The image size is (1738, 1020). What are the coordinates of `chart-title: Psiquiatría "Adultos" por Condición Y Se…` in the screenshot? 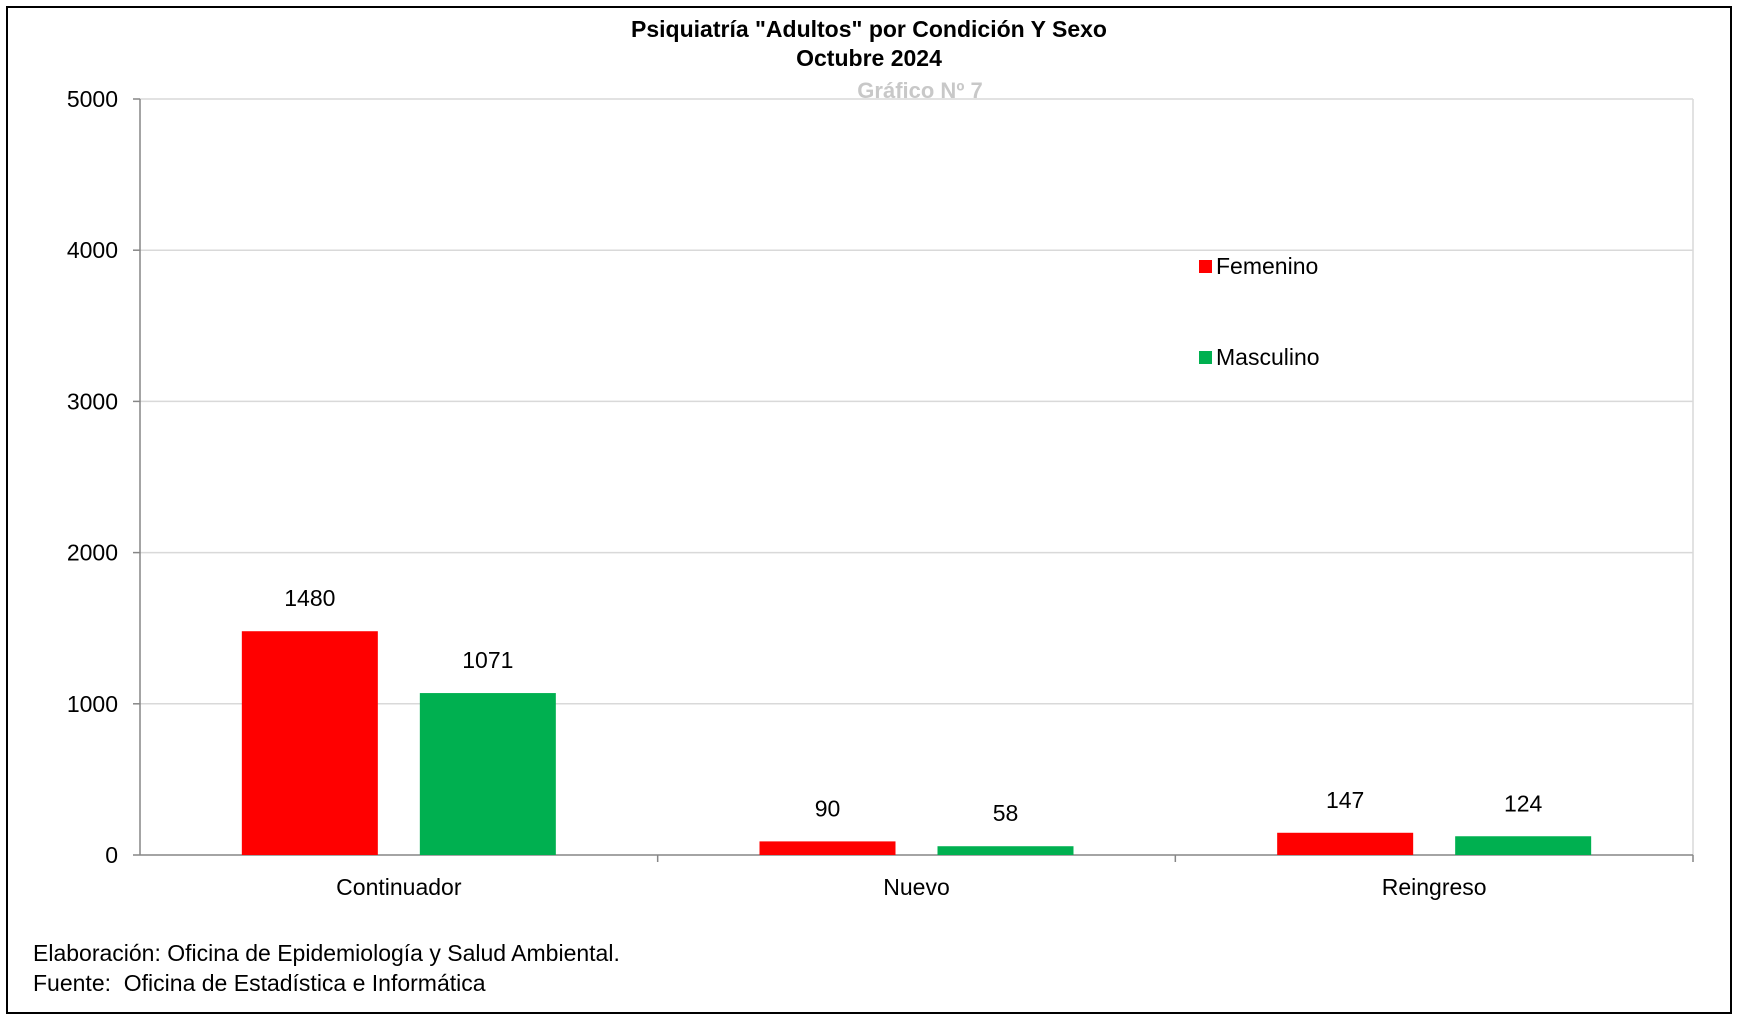 It's located at (869, 29).